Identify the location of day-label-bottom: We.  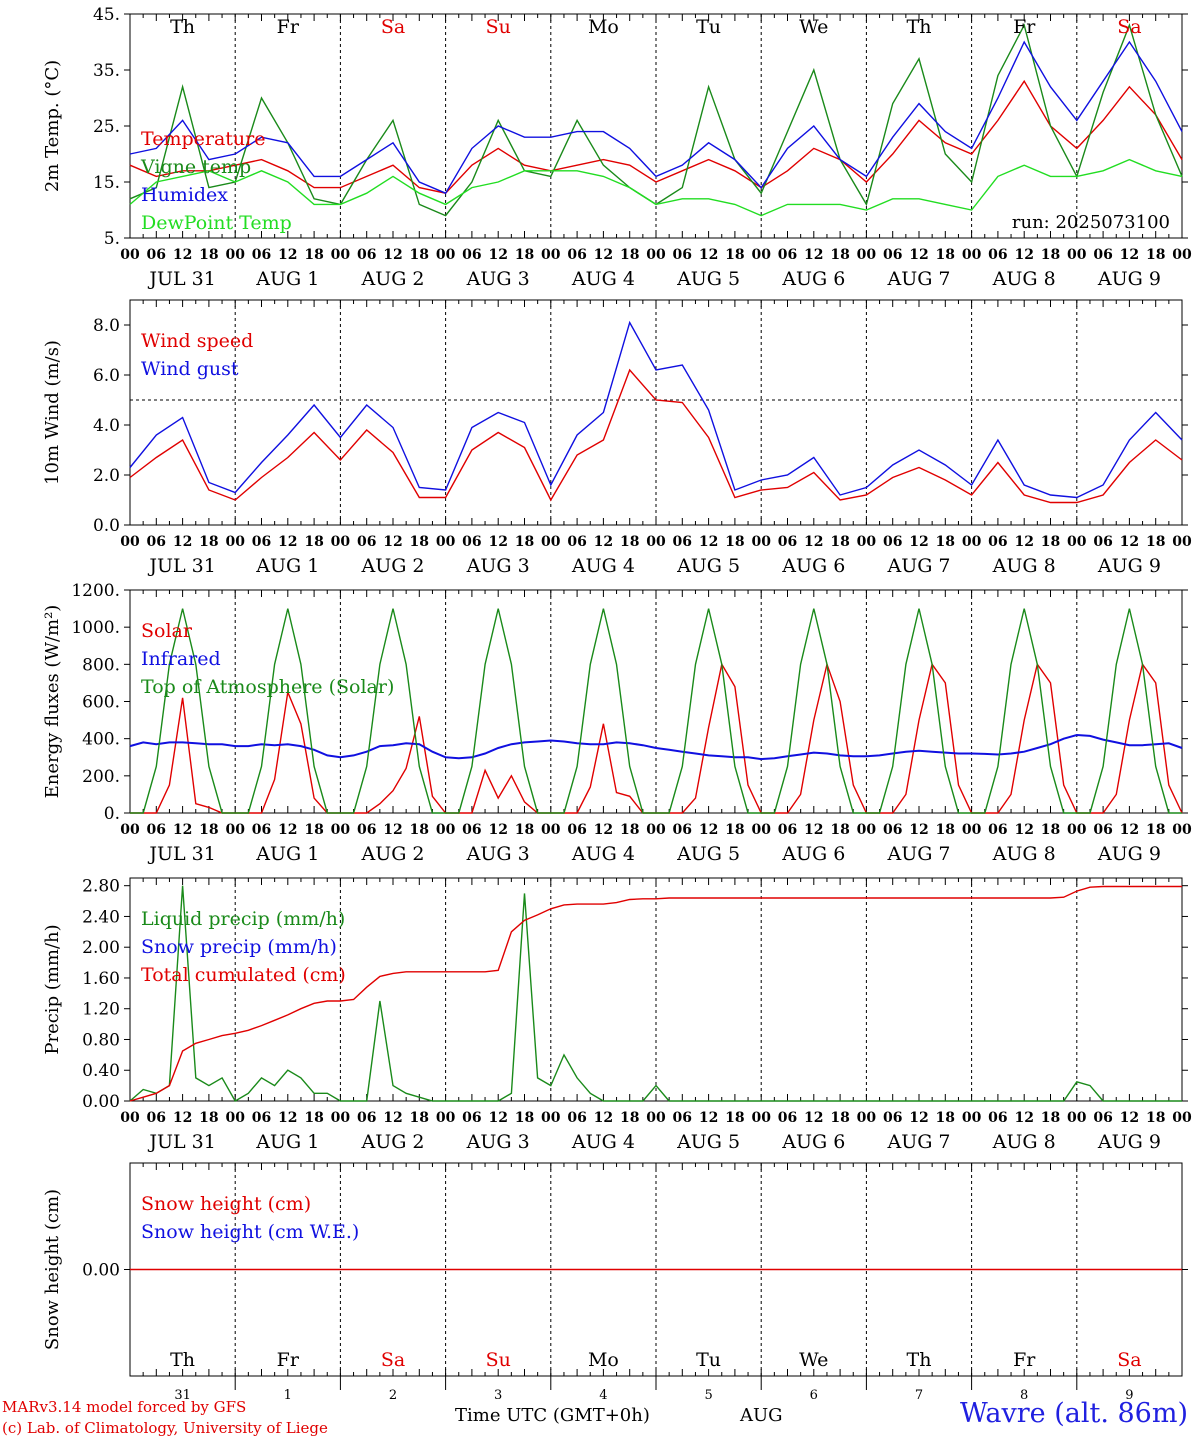
(813, 1360).